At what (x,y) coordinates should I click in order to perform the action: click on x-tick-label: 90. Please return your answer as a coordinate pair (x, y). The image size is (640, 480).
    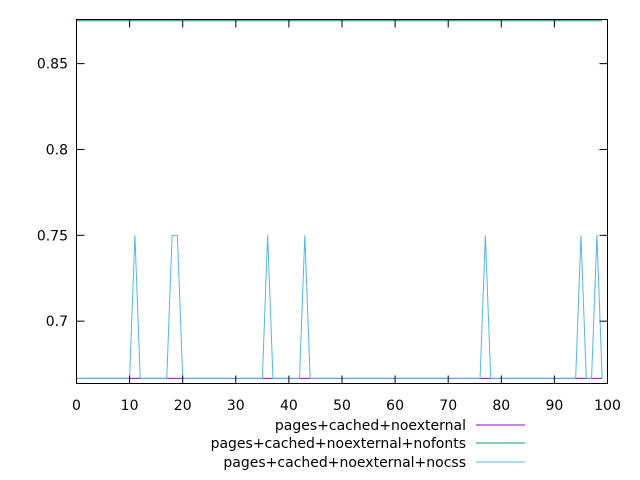
    Looking at the image, I should click on (554, 406).